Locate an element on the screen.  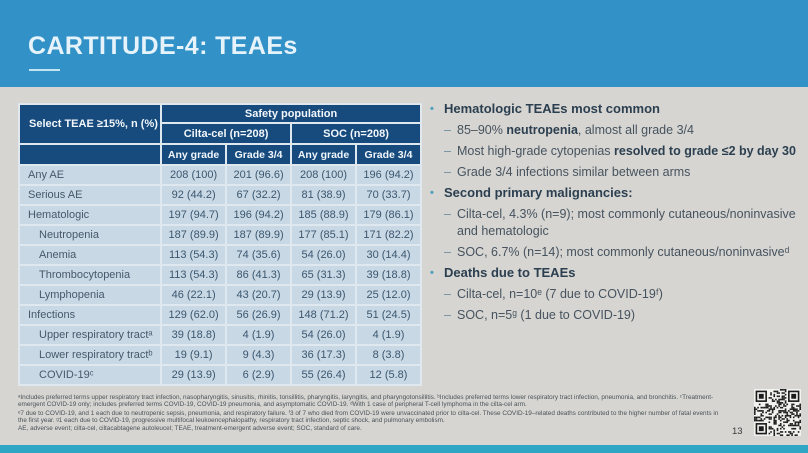
row-value: 86 (41.3) is located at coordinates (259, 275).